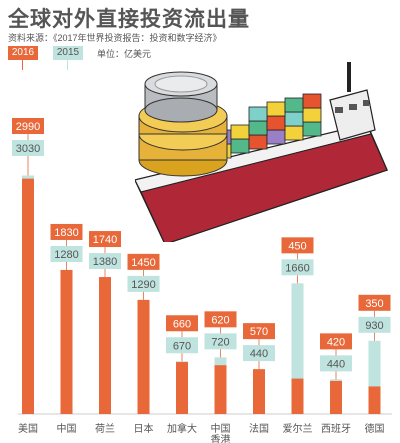 The image size is (400, 443). Describe the element at coordinates (183, 124) in the screenshot. I see `coins-icon` at that location.